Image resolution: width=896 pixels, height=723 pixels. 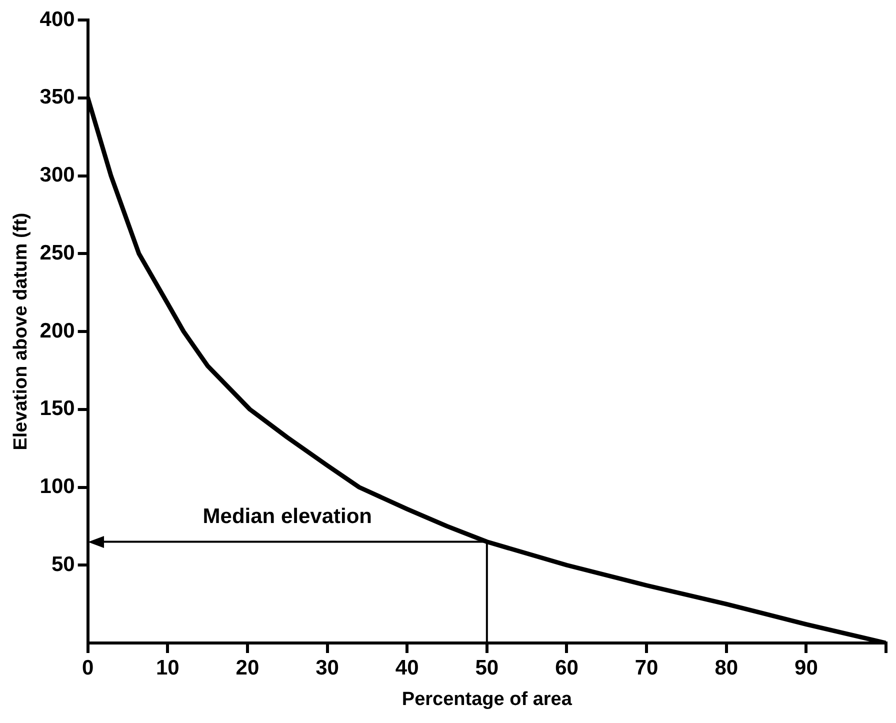 I want to click on x-tick-label: 80, so click(x=726, y=668).